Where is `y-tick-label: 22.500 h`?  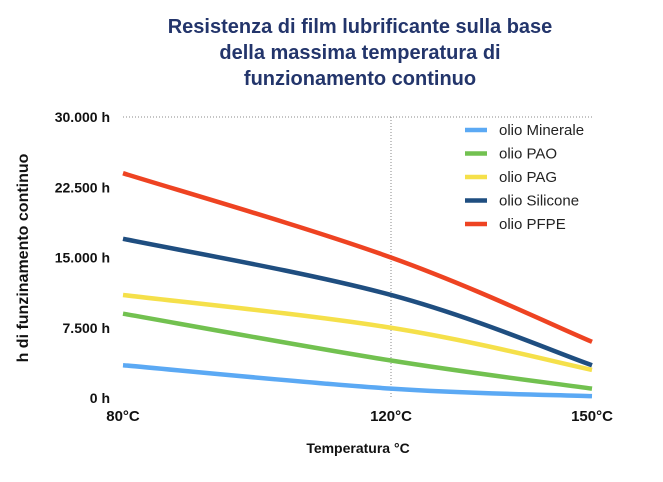
y-tick-label: 22.500 h is located at coordinates (82, 187).